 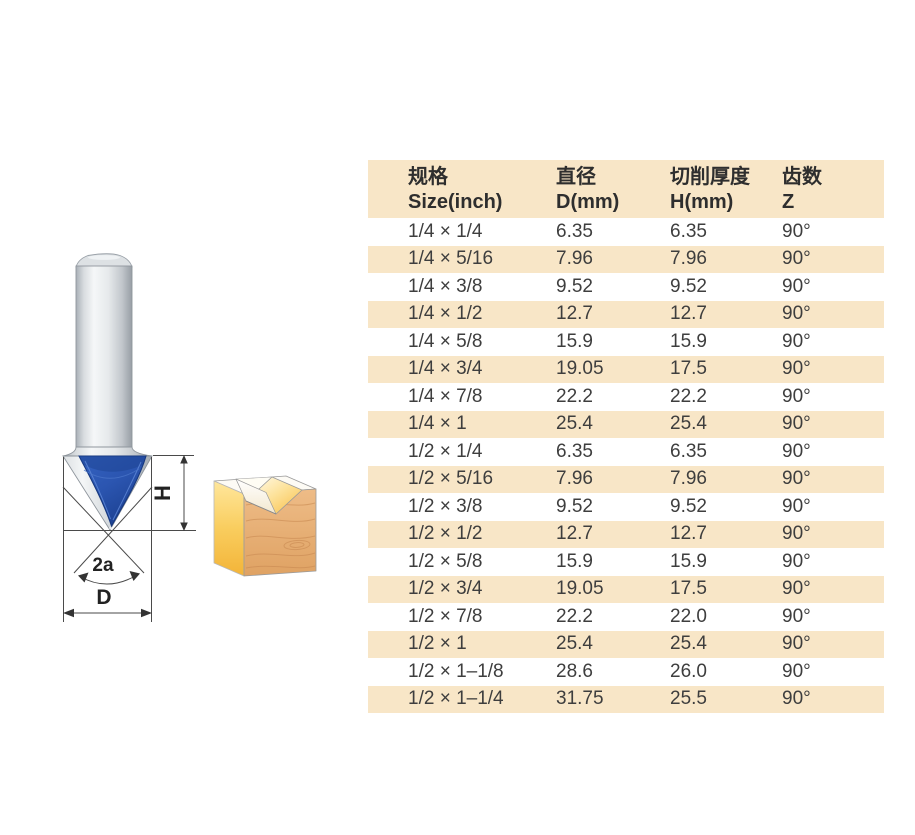 I want to click on cell-size: 1/4 × 5/16, so click(x=451, y=259).